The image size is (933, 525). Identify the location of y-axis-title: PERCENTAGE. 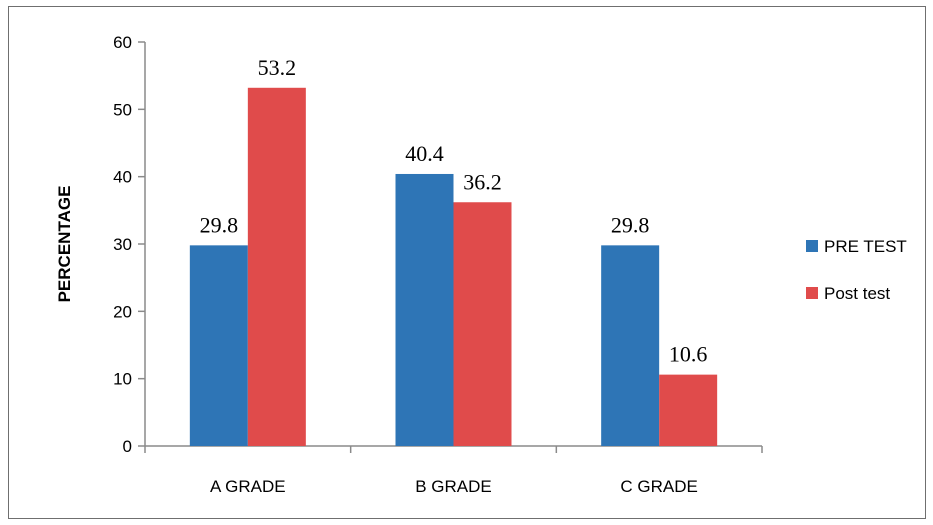
(64, 244).